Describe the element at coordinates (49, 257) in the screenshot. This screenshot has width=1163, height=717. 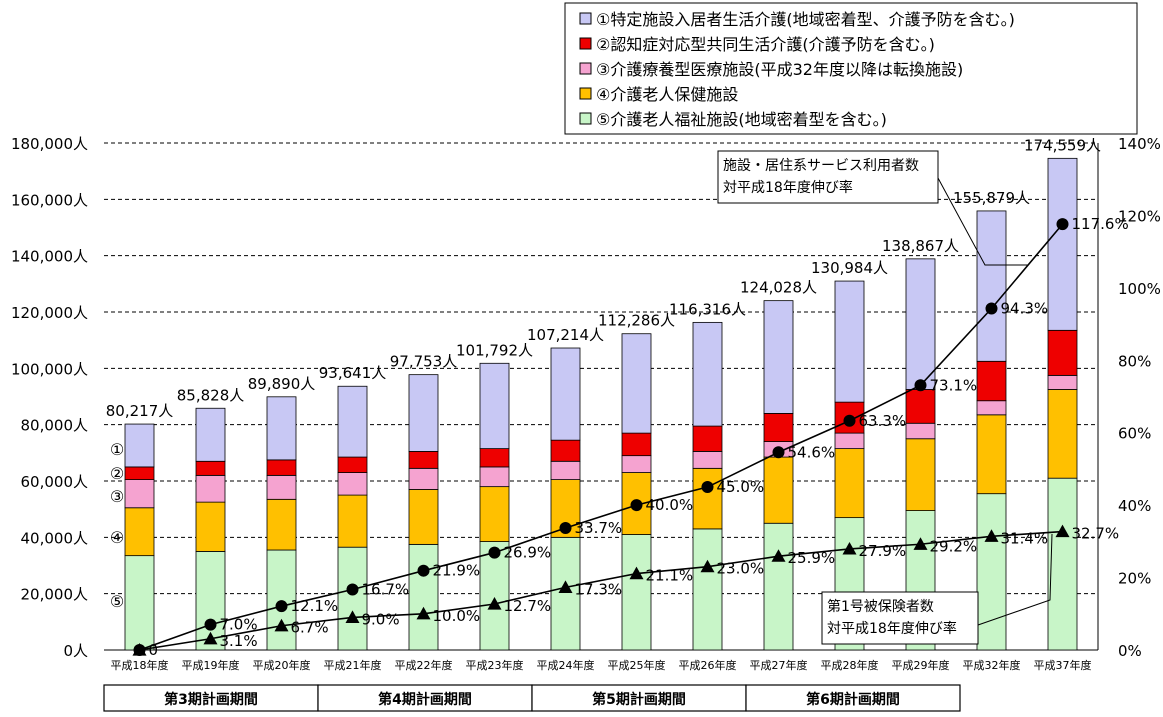
I see `y-left-tick-label: 140,000人` at that location.